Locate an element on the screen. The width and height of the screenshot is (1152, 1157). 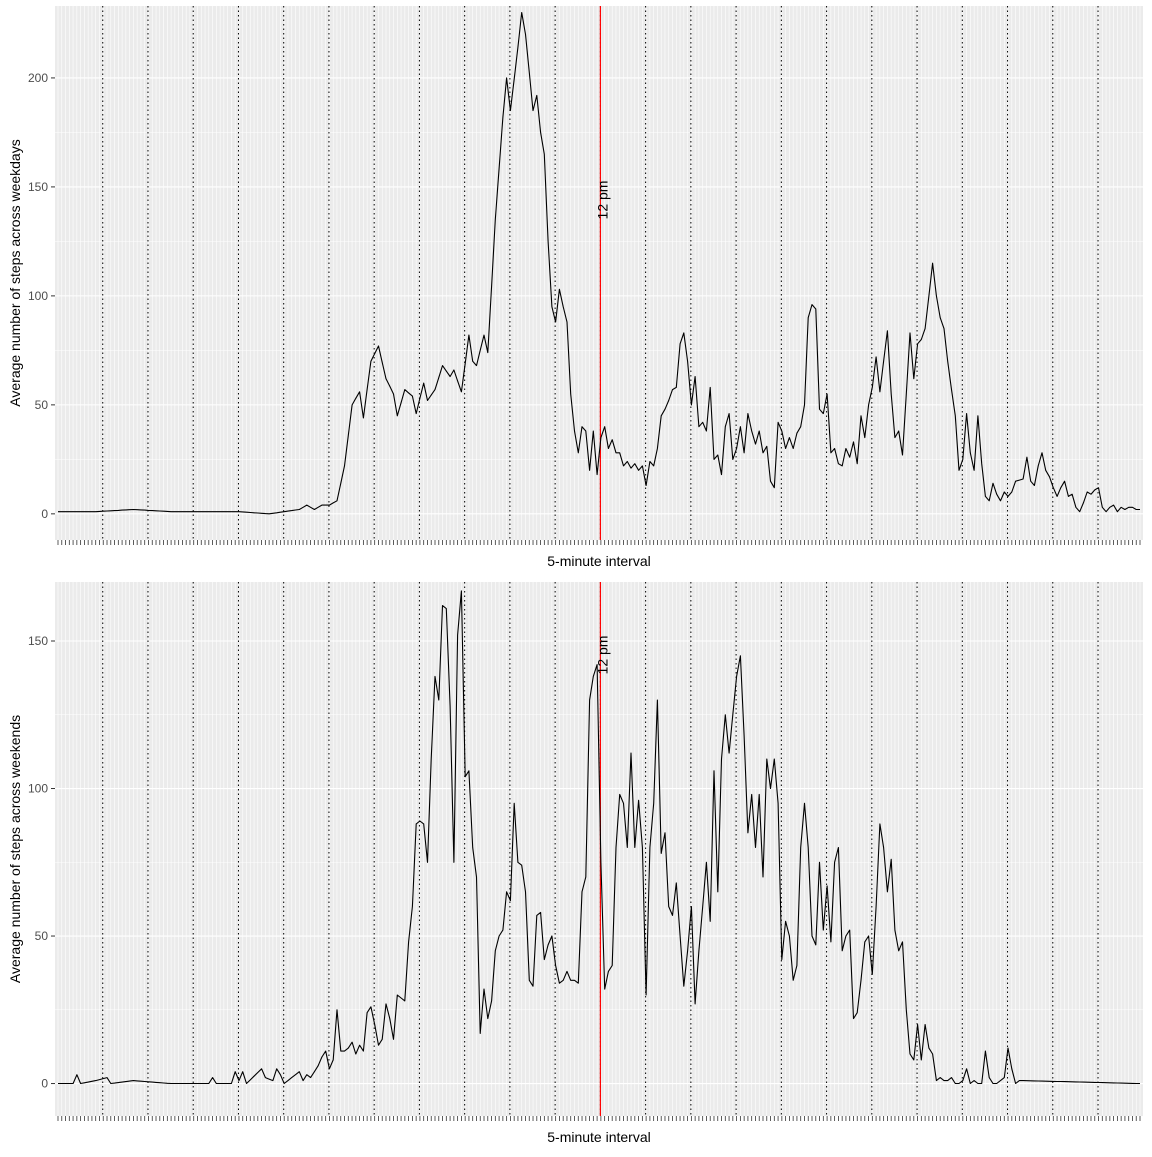
y-axis-title: Average number of steps across weekdays is located at coordinates (15, 272).